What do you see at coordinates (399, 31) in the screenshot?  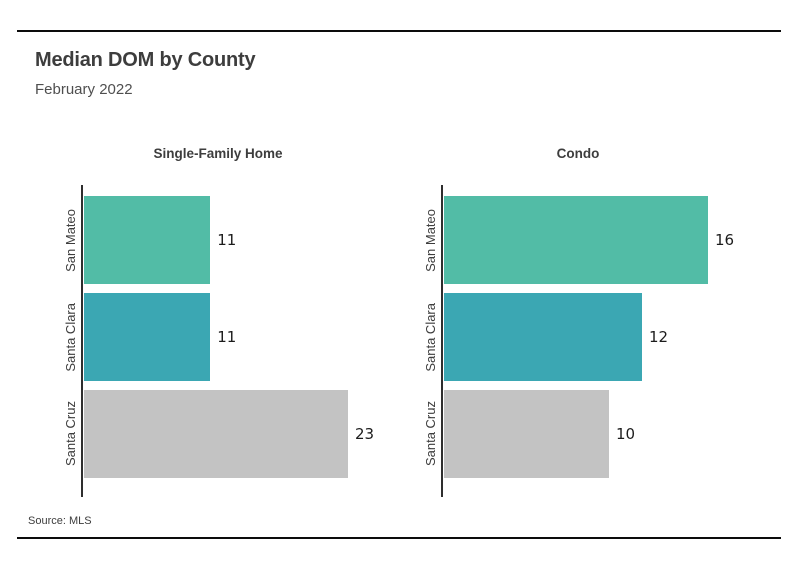 I see `top-divider` at bounding box center [399, 31].